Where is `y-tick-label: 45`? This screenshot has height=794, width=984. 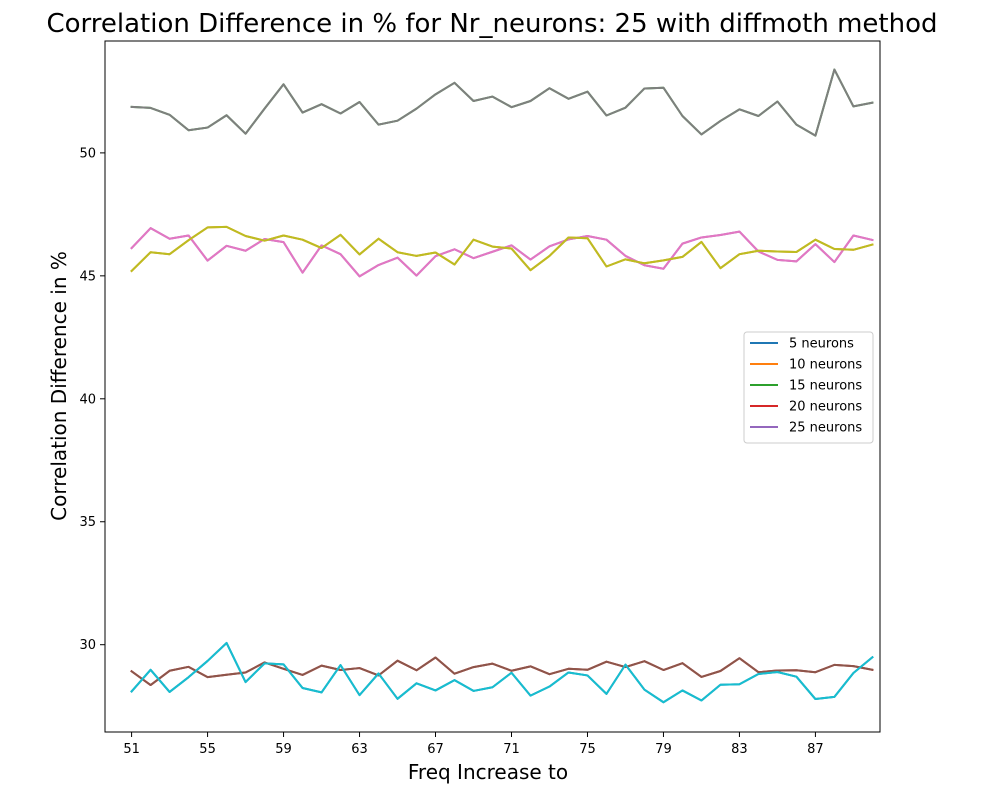
y-tick-label: 45 is located at coordinates (87, 276).